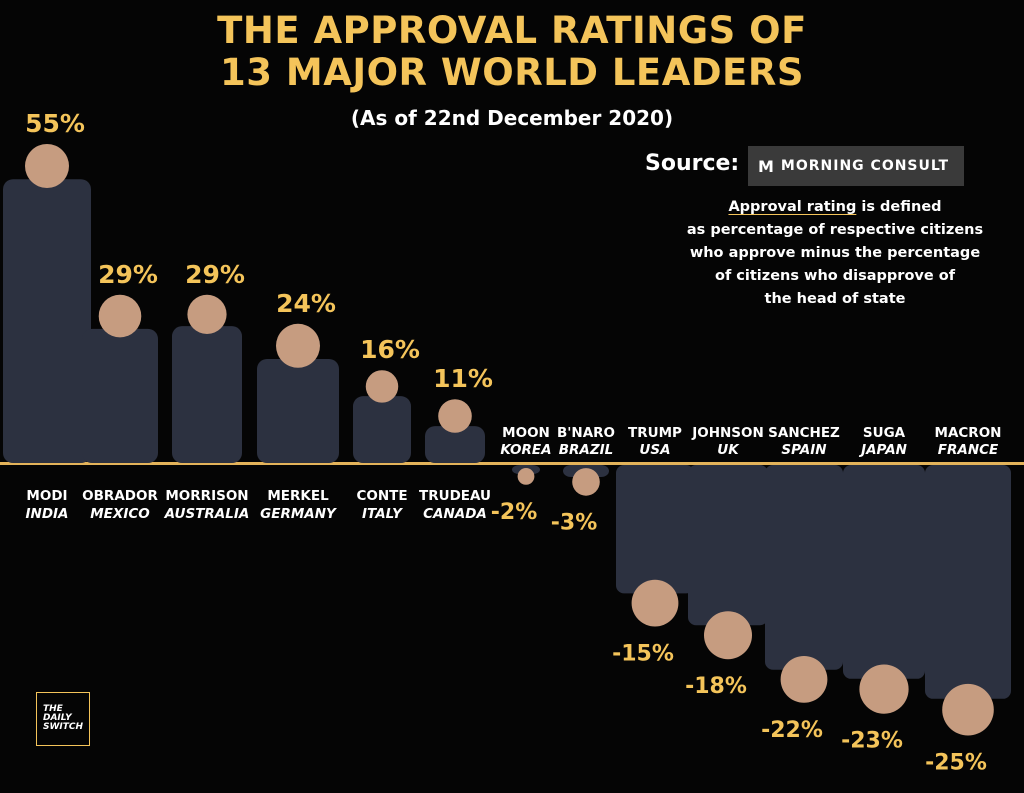  Describe the element at coordinates (835, 276) in the screenshot. I see `definition-line-4: of citizens who disapprove of` at that location.